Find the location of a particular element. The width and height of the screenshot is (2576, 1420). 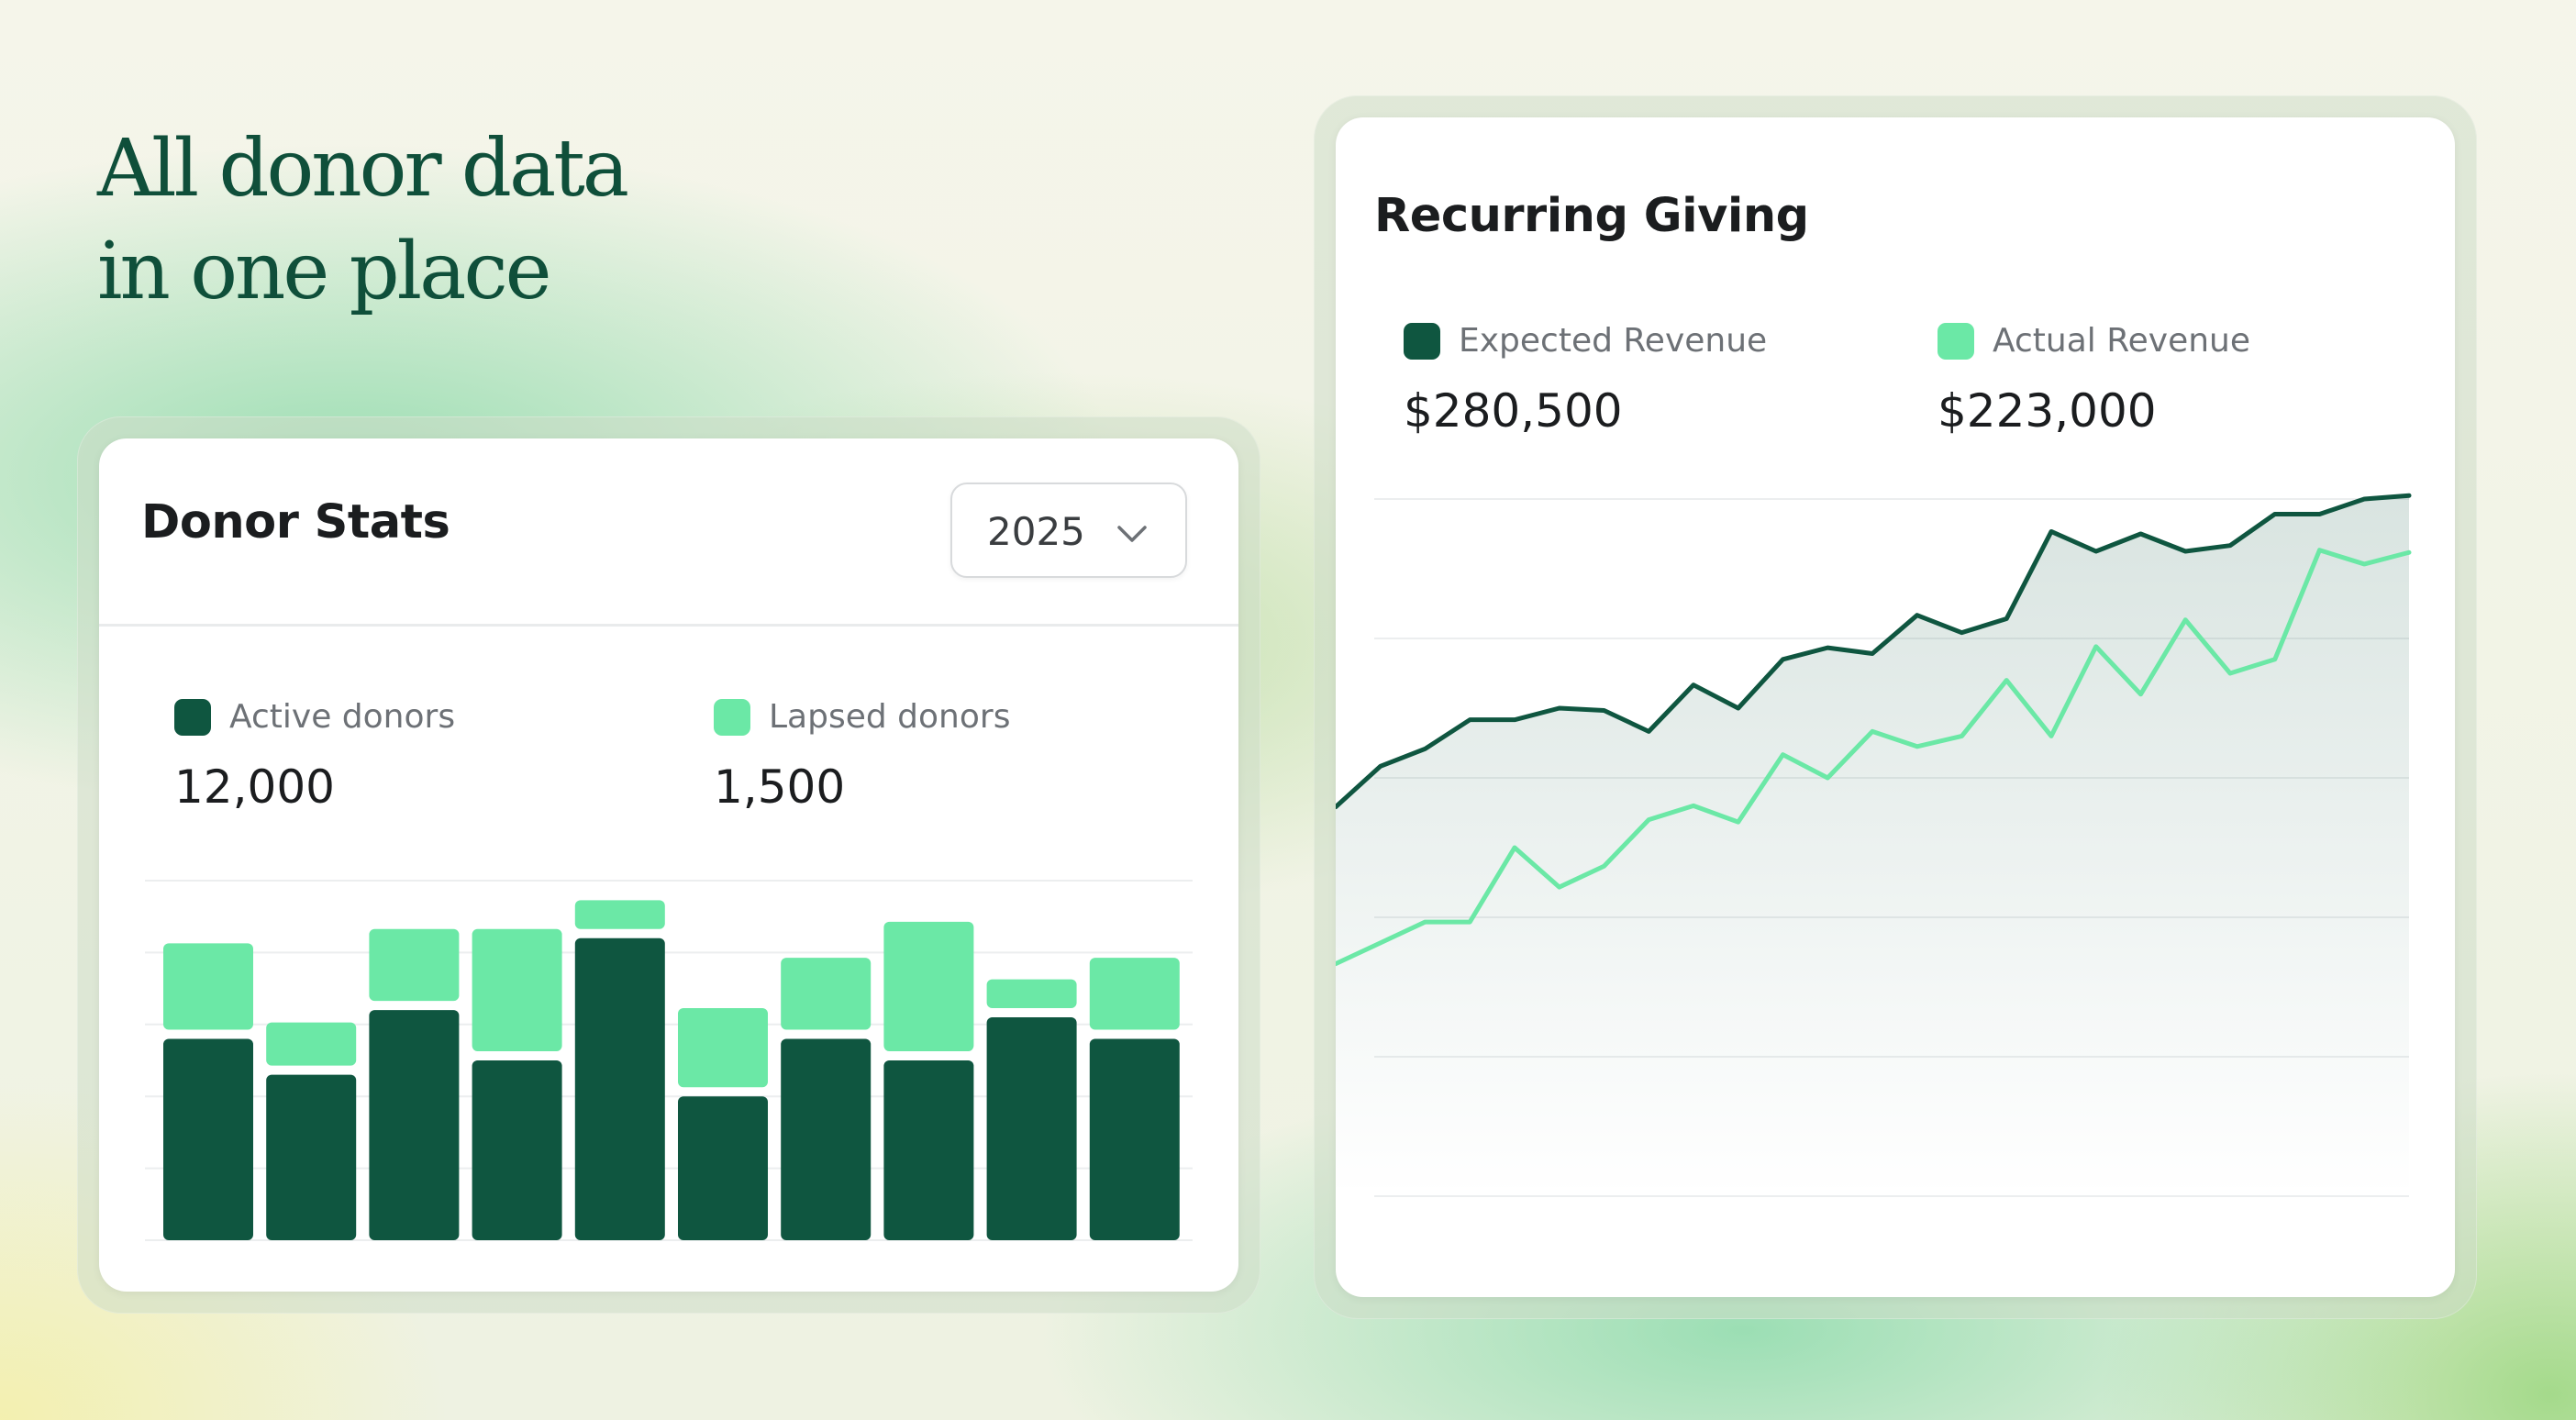

legend-value: $280,500 is located at coordinates (1513, 411).